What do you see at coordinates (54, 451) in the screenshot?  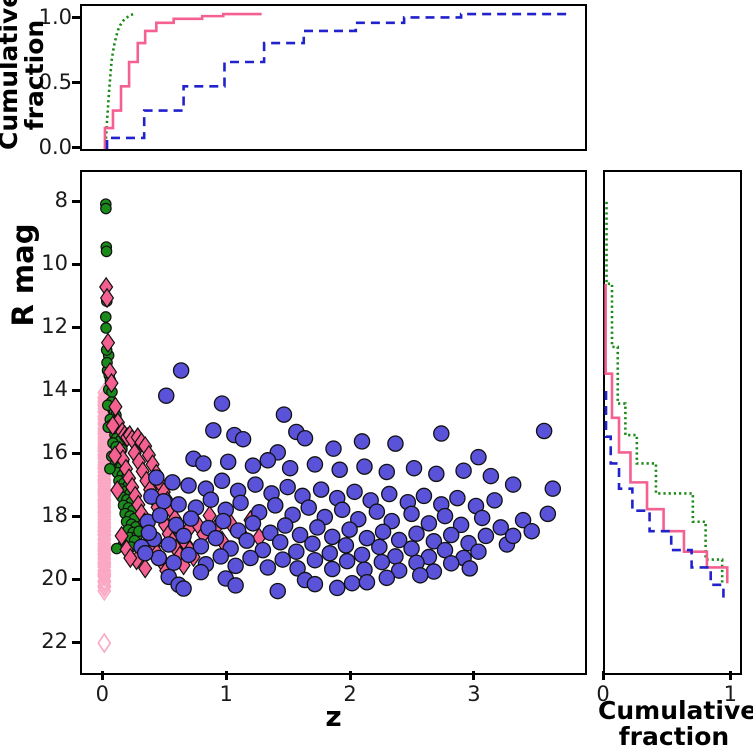 I see `main-ytick-16: 16` at bounding box center [54, 451].